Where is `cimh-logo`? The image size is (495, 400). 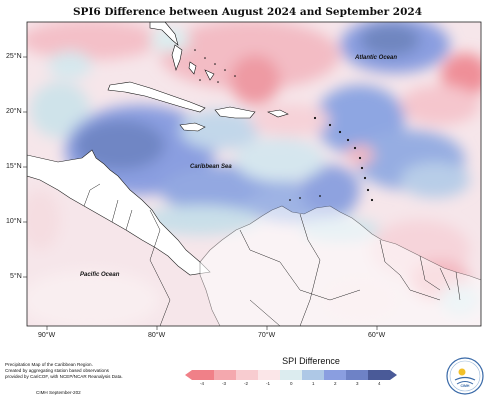
cimh-logo is located at coordinates (465, 376).